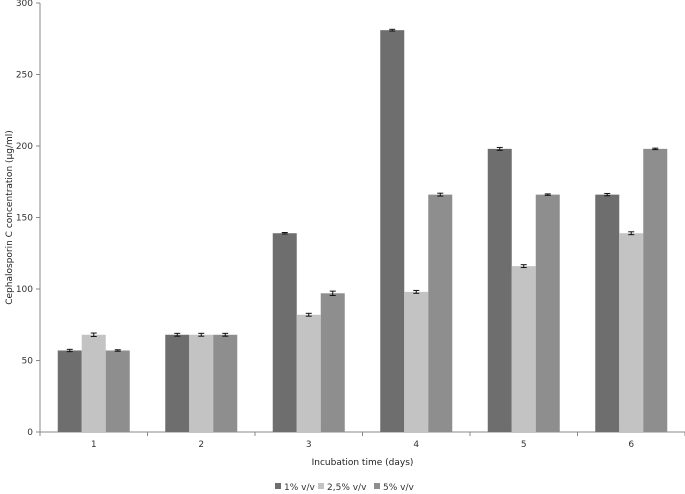 The width and height of the screenshot is (685, 494). I want to click on legend: 1% v/v 2,5% v/v 5% v/v, so click(344, 488).